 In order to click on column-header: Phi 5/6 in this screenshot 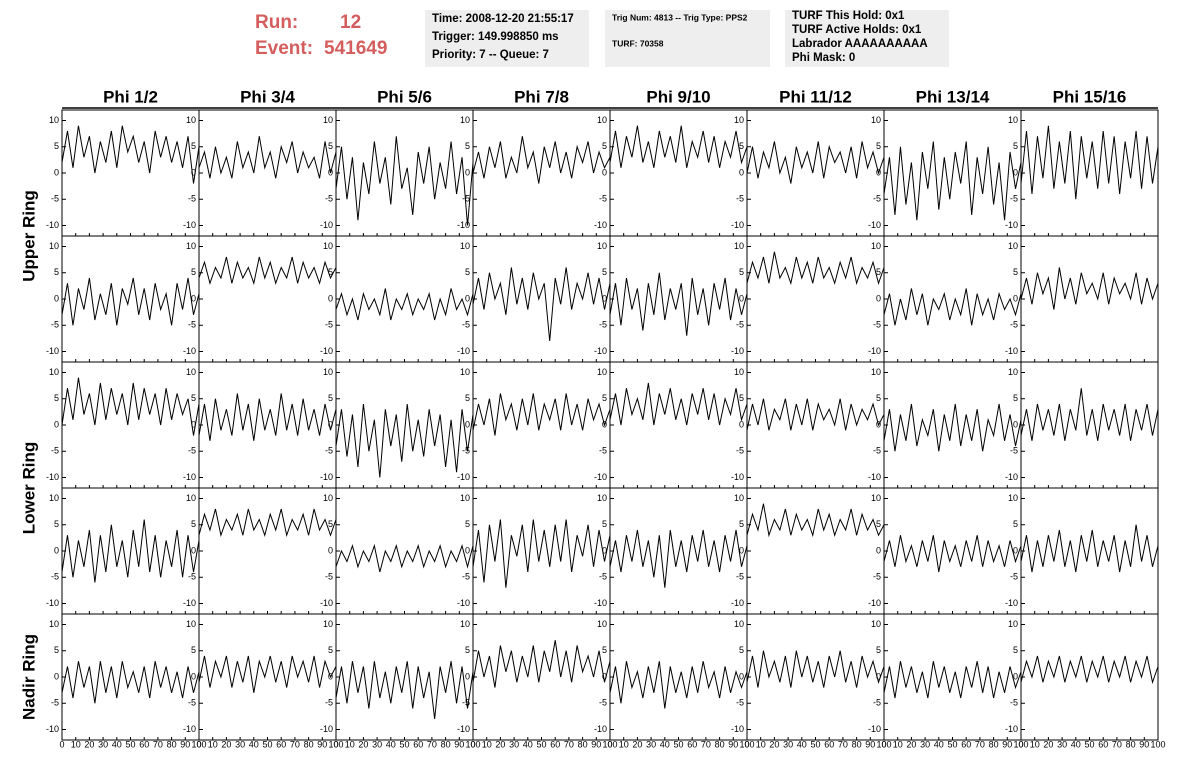, I will do `click(404, 96)`.